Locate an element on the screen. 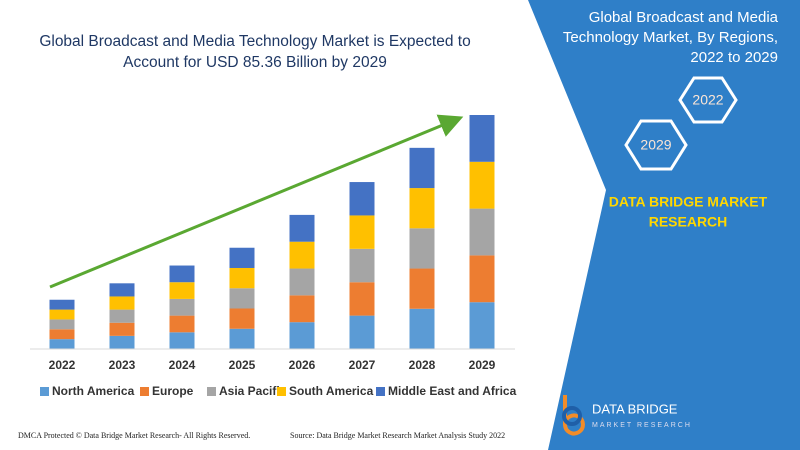  x-tick-label: 2023 is located at coordinates (122, 365).